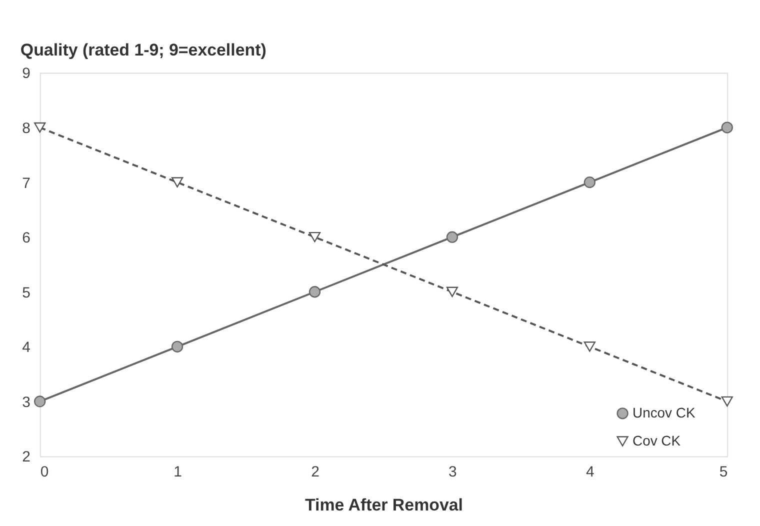 This screenshot has width=760, height=526. I want to click on y-axis-title: Quality (rated 1-9; 9=excellent), so click(143, 50).